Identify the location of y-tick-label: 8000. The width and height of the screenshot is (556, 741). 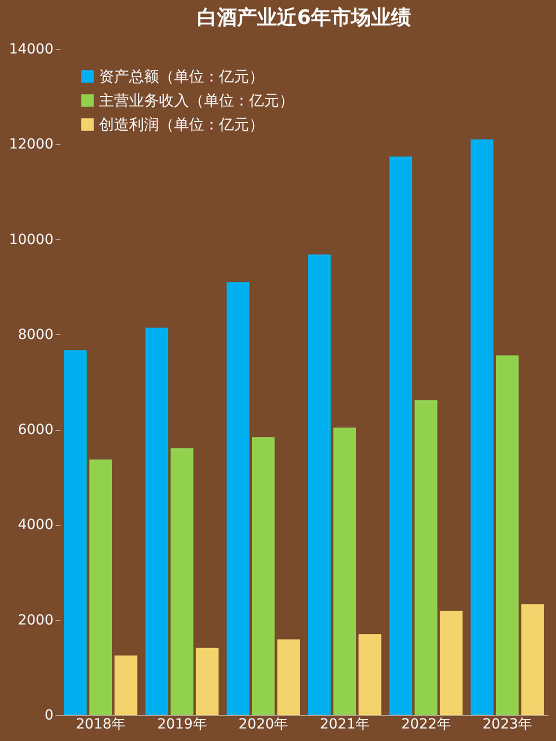
(36, 334).